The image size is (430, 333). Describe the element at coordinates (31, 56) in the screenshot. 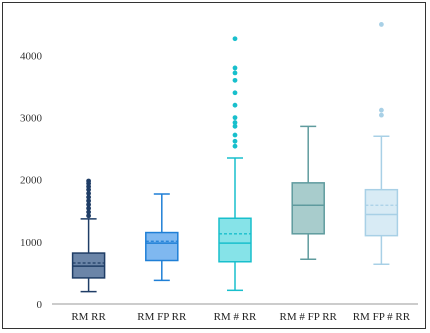

I see `y-tick-label: 4000` at that location.